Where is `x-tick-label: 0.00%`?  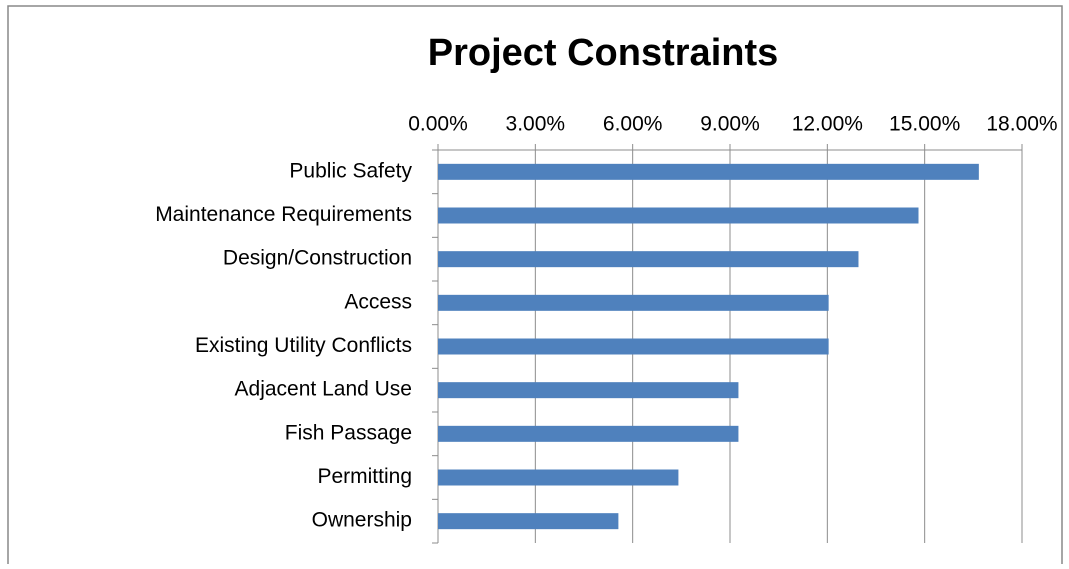 x-tick-label: 0.00% is located at coordinates (438, 124).